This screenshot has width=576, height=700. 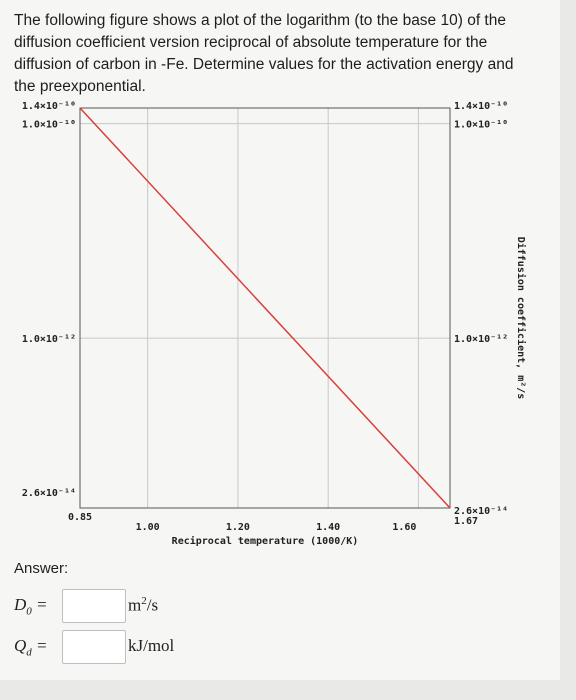 I want to click on y-axis-label: Diffusion coefficient, m²/s, so click(x=521, y=318).